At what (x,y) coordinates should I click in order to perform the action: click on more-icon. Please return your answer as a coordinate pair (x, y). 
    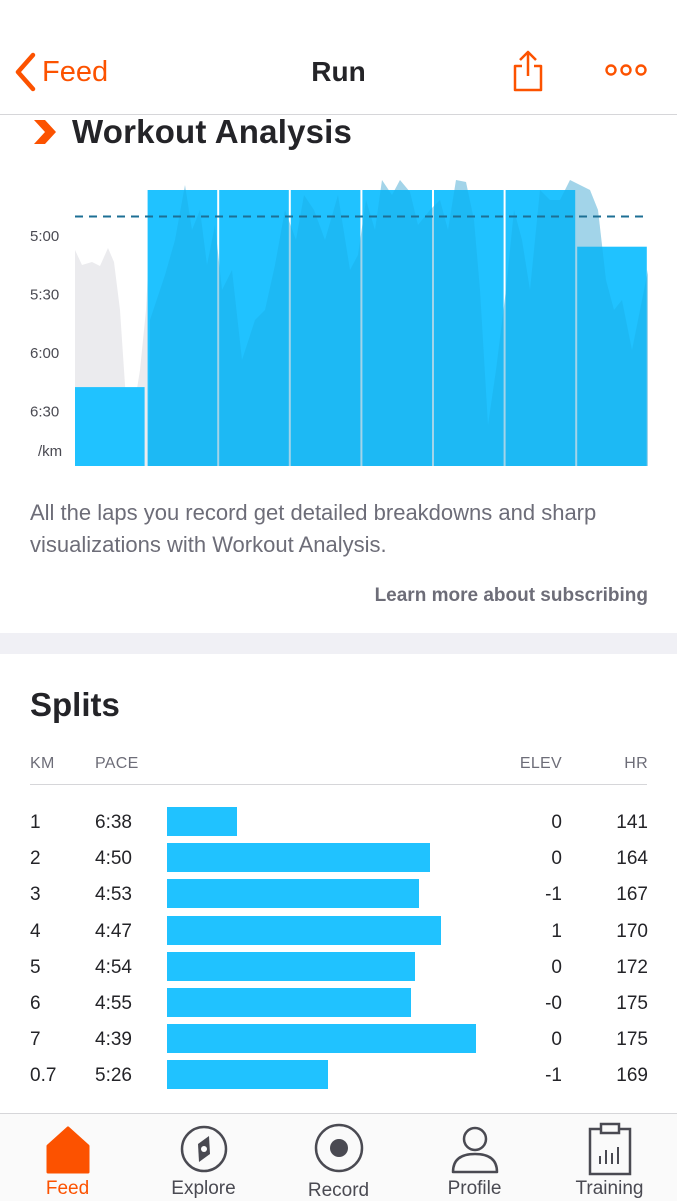
    Looking at the image, I should click on (626, 70).